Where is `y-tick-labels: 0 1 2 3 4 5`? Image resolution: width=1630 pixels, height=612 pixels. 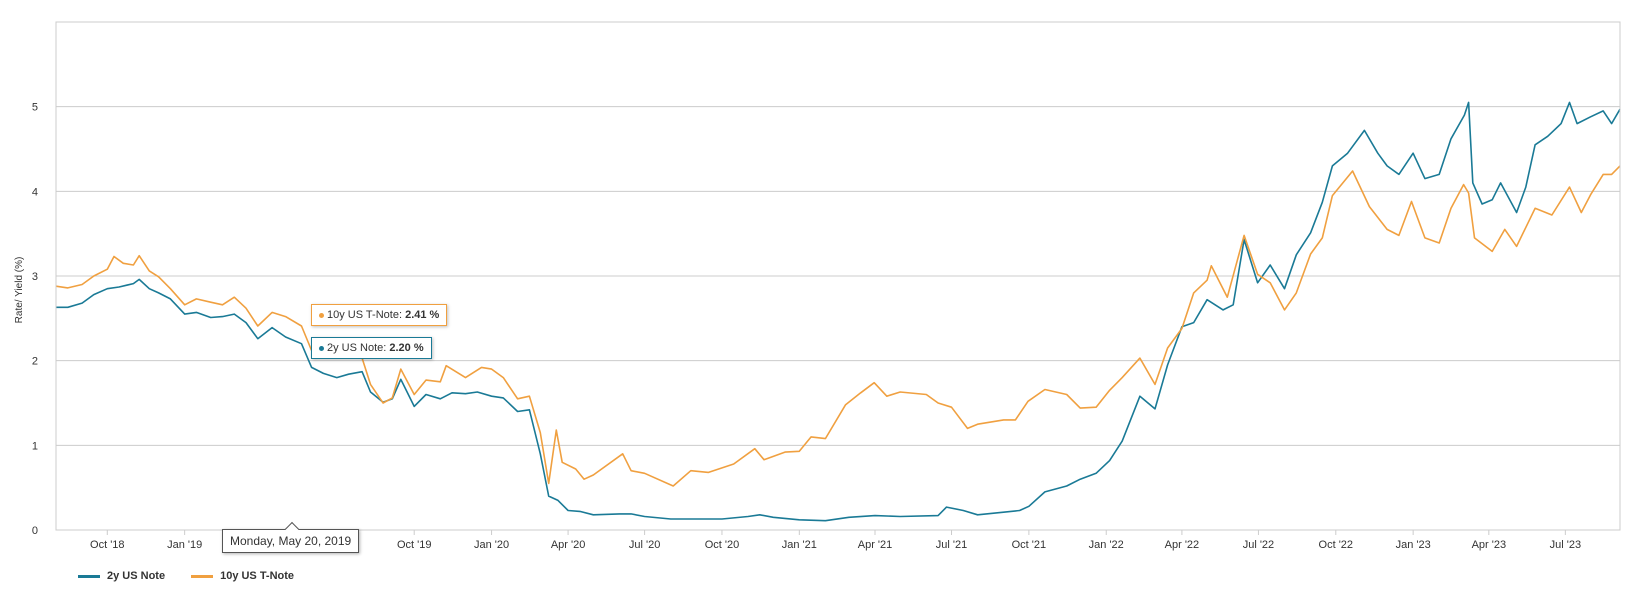 y-tick-labels: 0 1 2 3 4 5 is located at coordinates (35, 319).